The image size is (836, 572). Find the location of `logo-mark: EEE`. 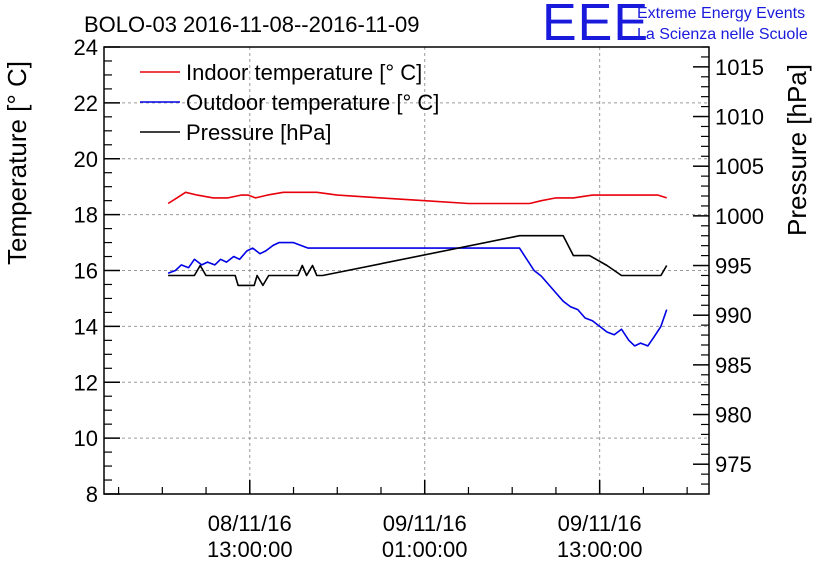

logo-mark: EEE is located at coordinates (595, 26).